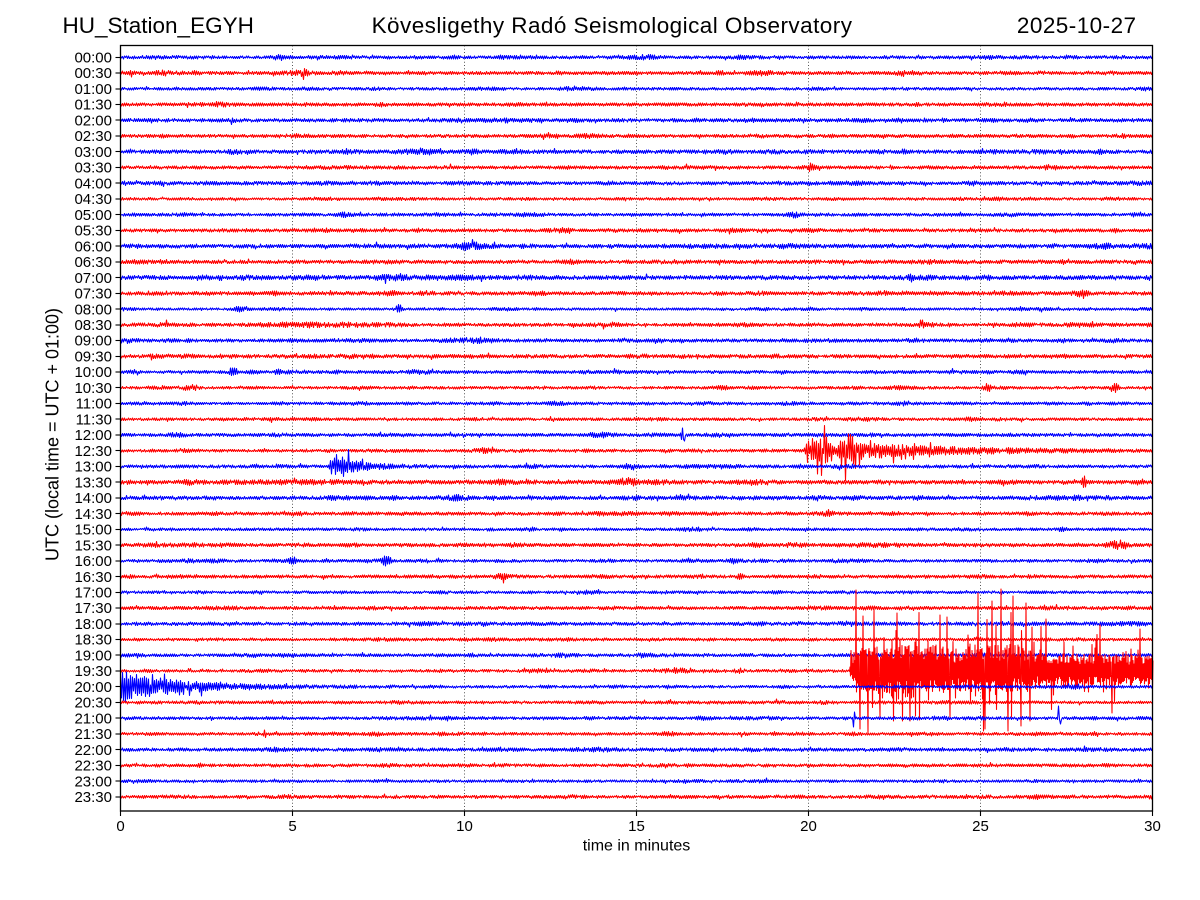 The image size is (1200, 900). I want to click on svg-text: 09:00, so click(93, 341).